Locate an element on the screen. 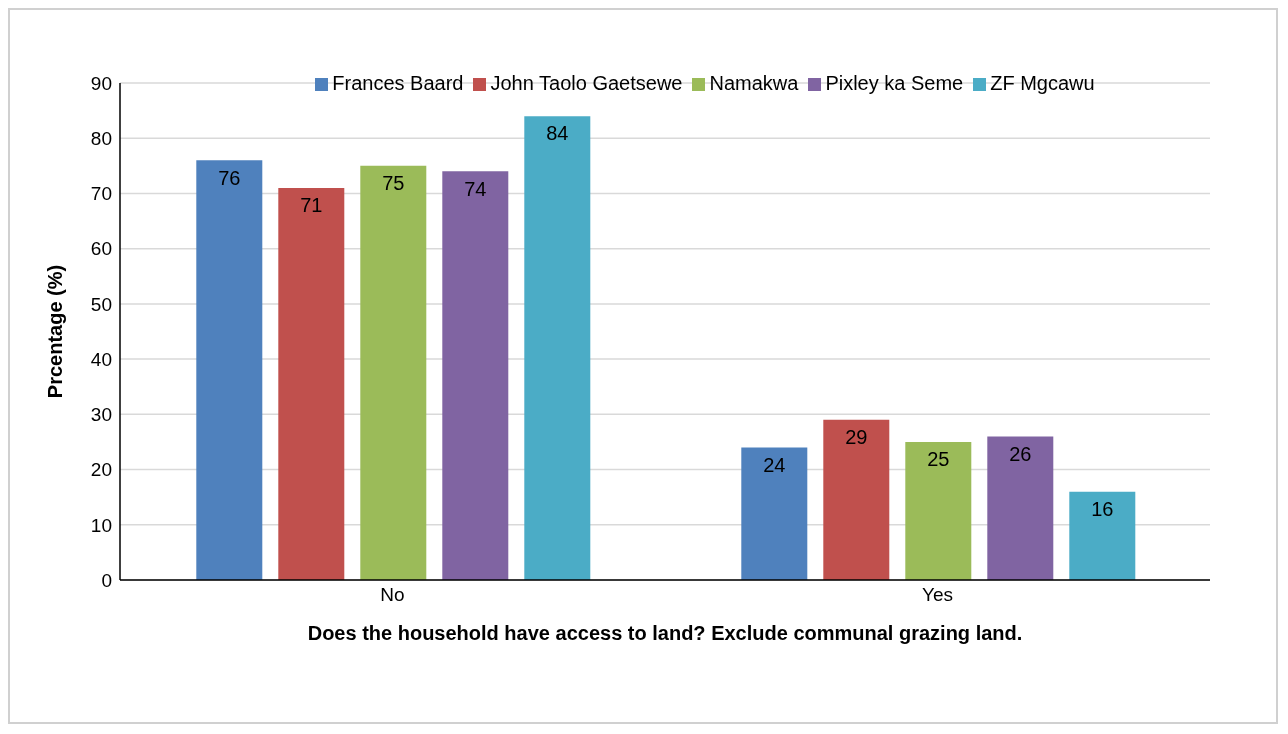  legend-label: John Taolo Gaetsewe is located at coordinates (586, 83).